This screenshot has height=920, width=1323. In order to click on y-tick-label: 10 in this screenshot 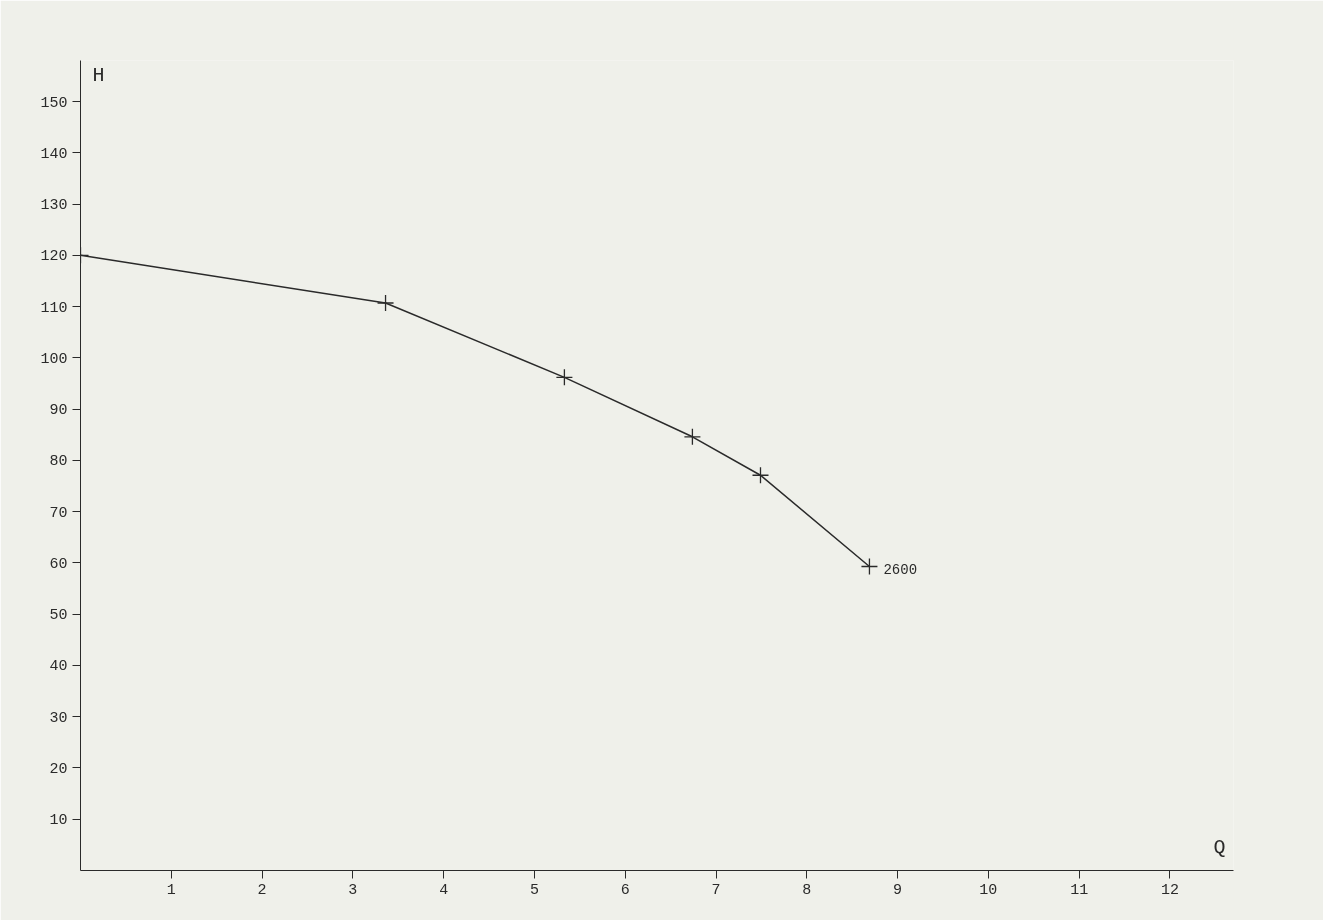, I will do `click(58, 821)`.